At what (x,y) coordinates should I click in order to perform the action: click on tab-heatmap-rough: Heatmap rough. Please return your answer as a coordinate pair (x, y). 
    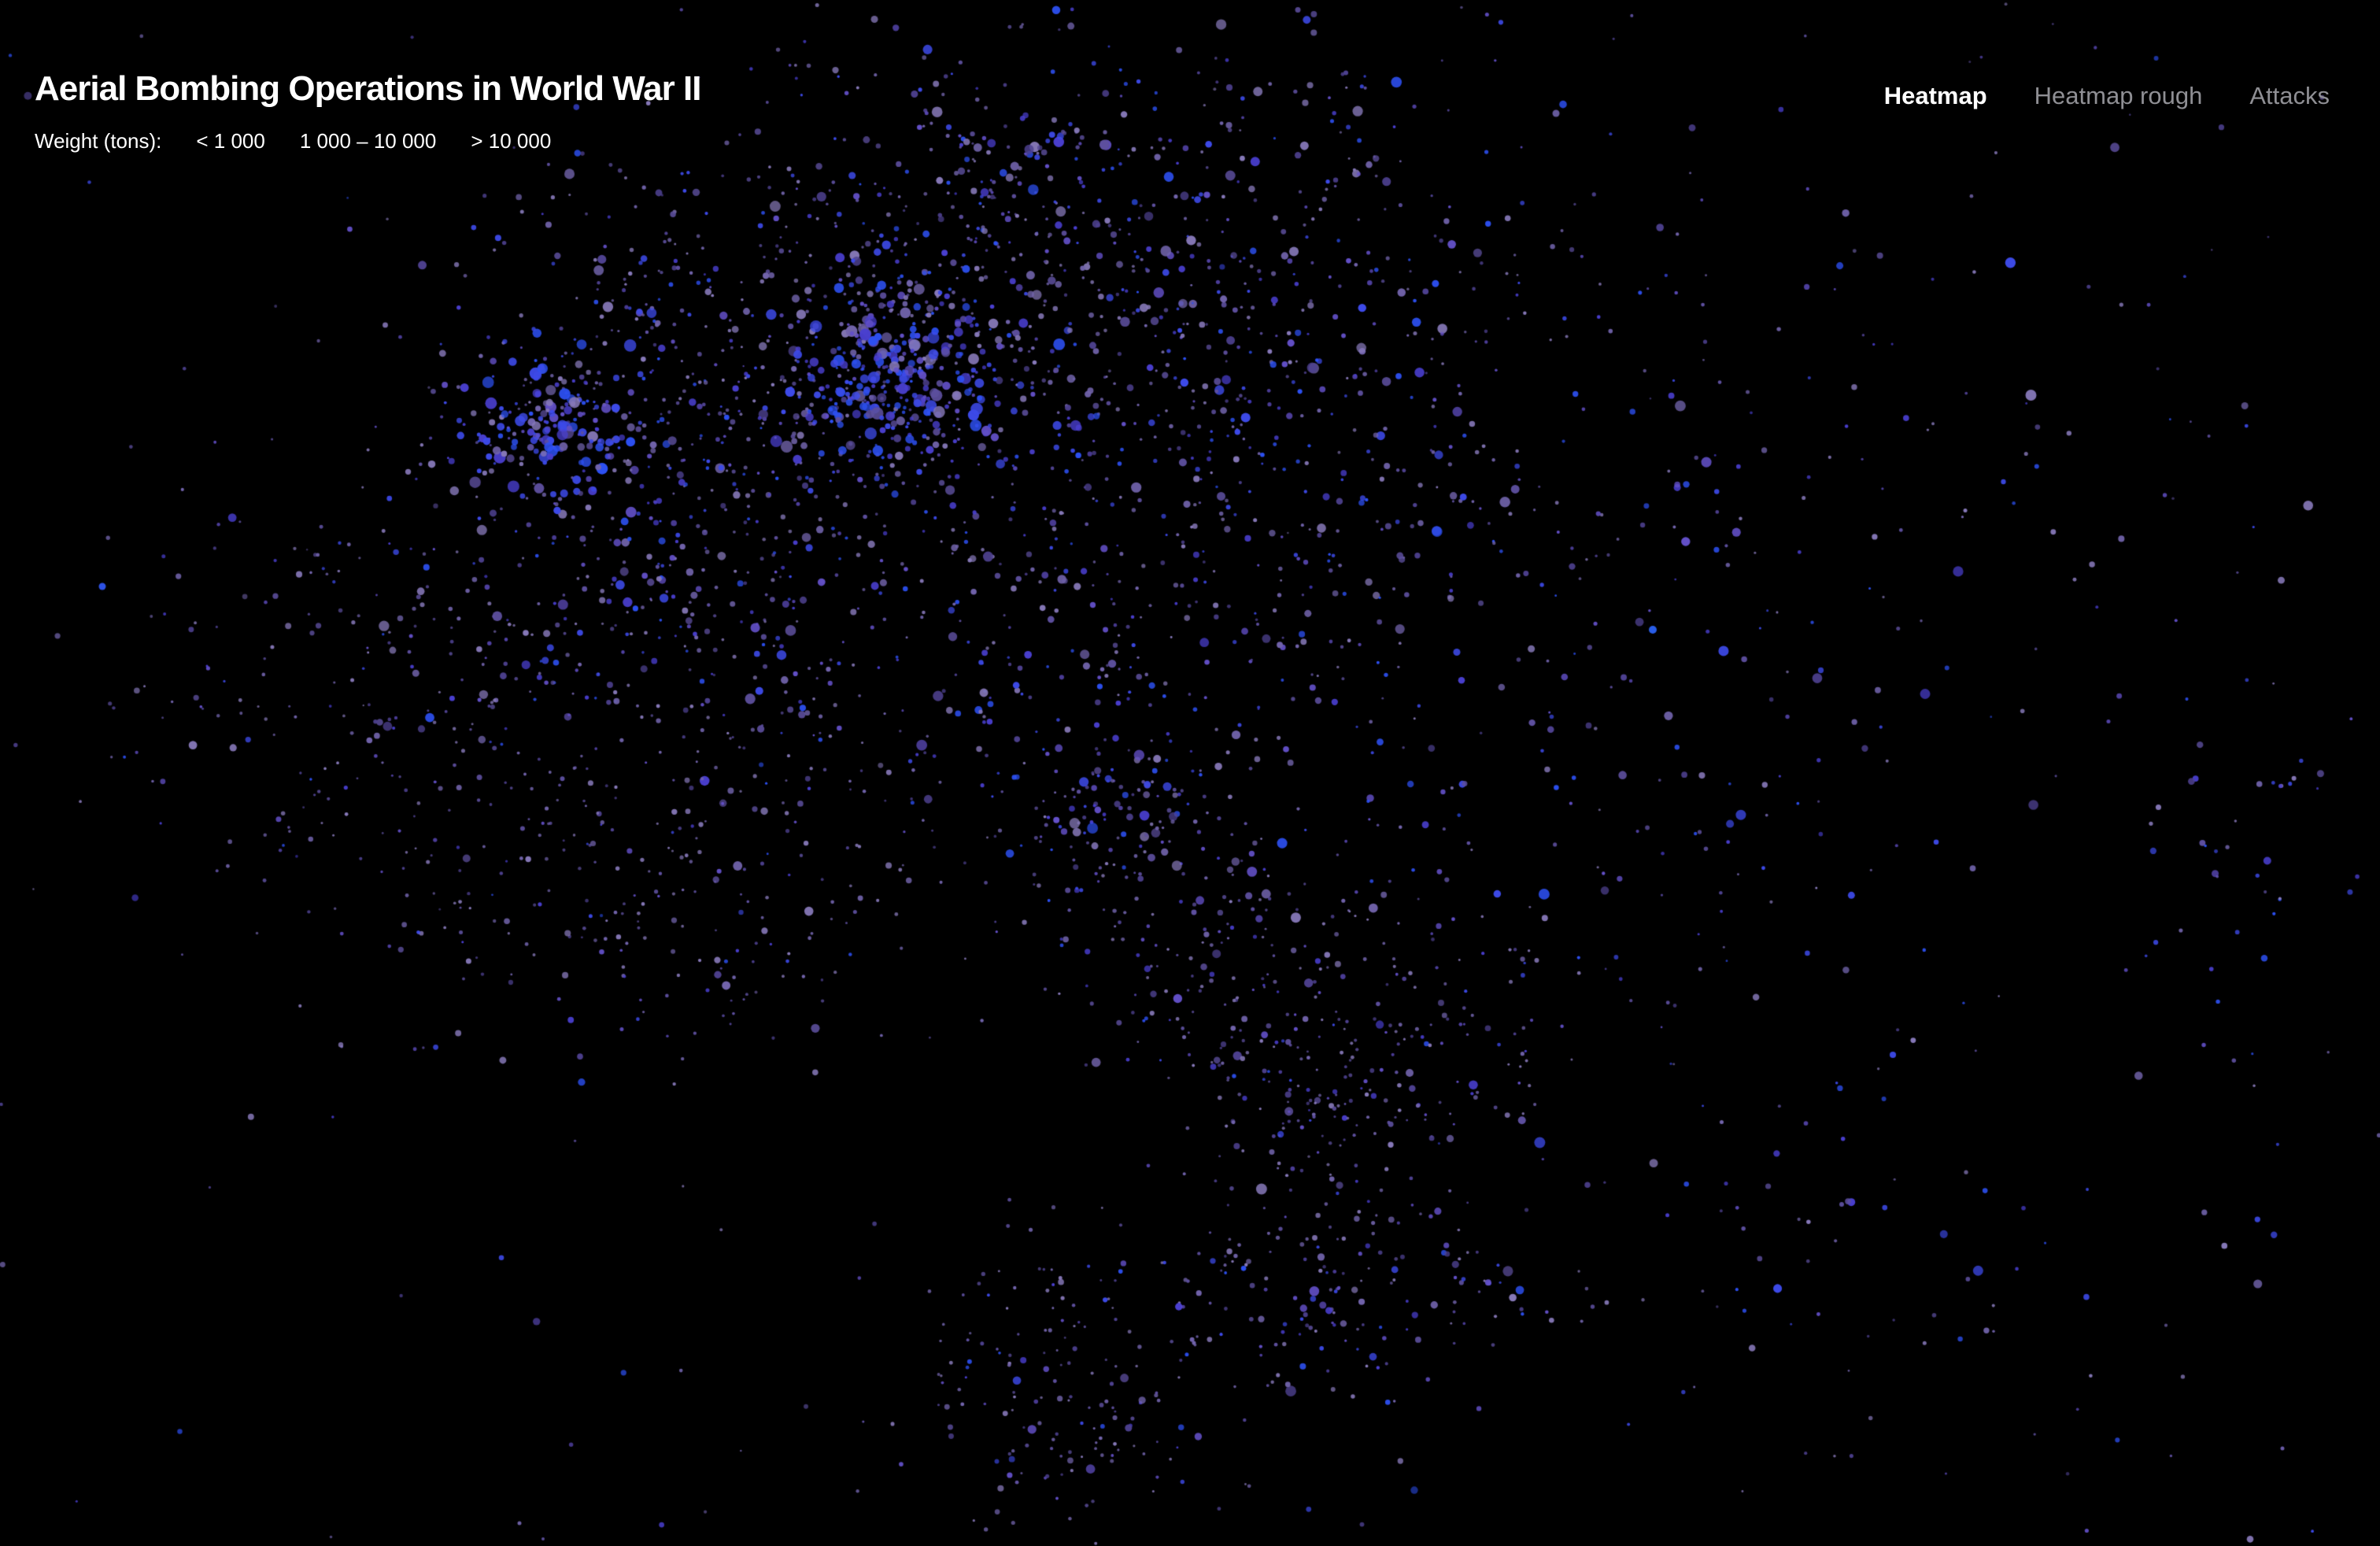
    Looking at the image, I should click on (2118, 96).